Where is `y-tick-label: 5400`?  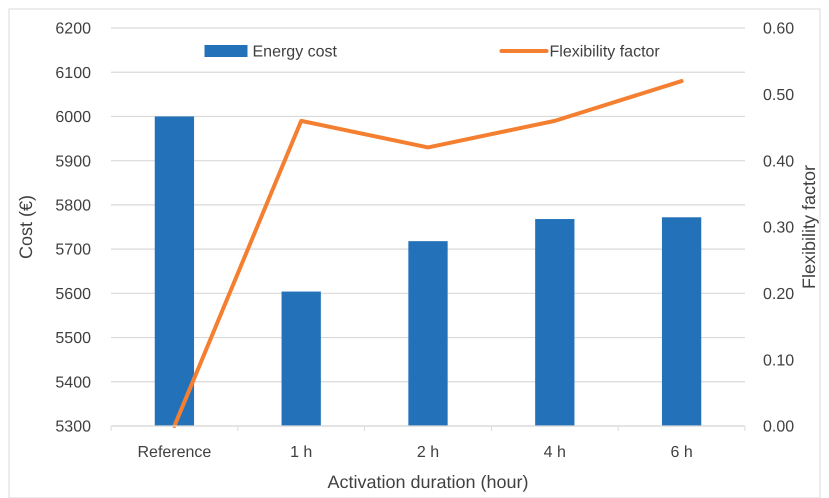 y-tick-label: 5400 is located at coordinates (73, 383).